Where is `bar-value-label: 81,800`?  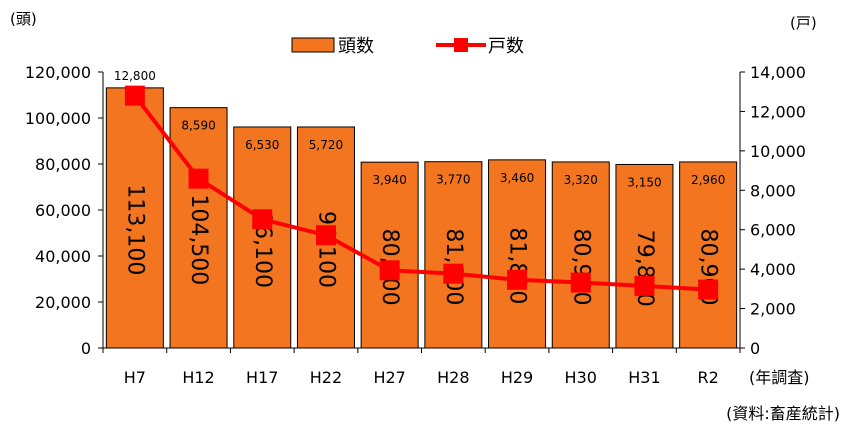 bar-value-label: 81,800 is located at coordinates (517, 265).